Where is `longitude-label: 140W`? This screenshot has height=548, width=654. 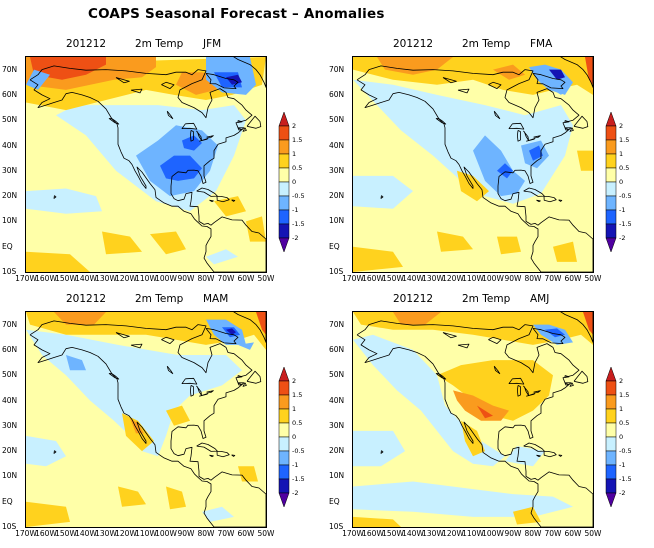
longitude-label: 140W is located at coordinates (86, 533).